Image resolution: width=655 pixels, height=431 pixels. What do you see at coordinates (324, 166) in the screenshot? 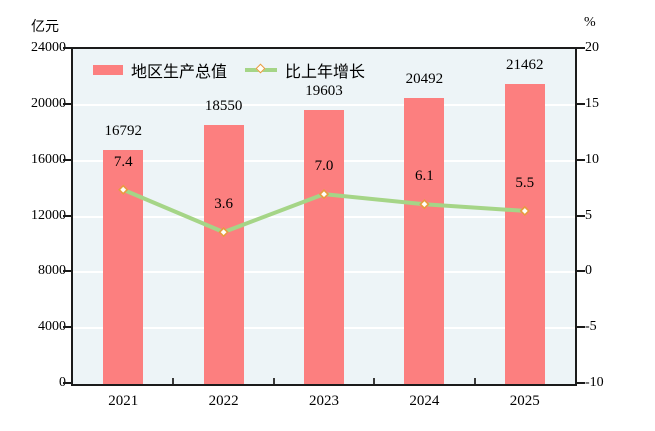
I see `growth-value-label: 7.0` at bounding box center [324, 166].